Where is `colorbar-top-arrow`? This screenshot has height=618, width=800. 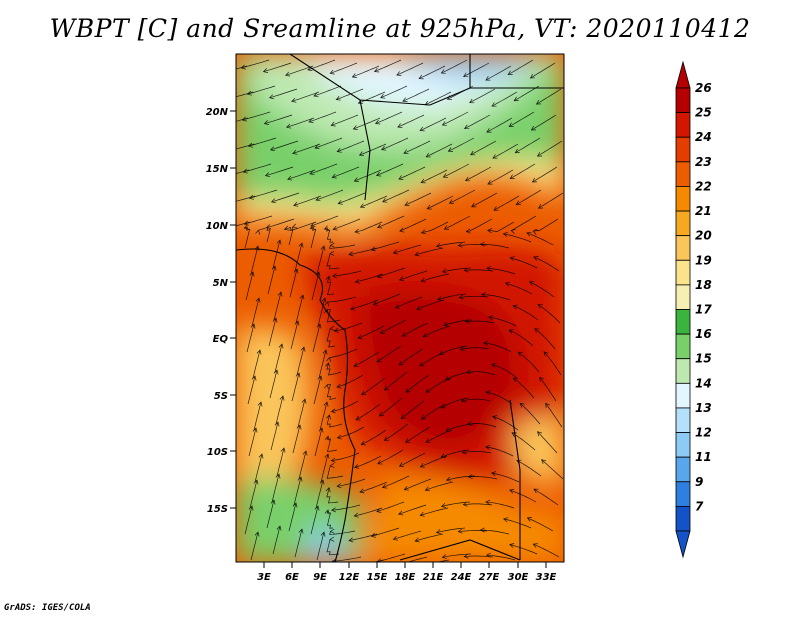 colorbar-top-arrow is located at coordinates (683, 74).